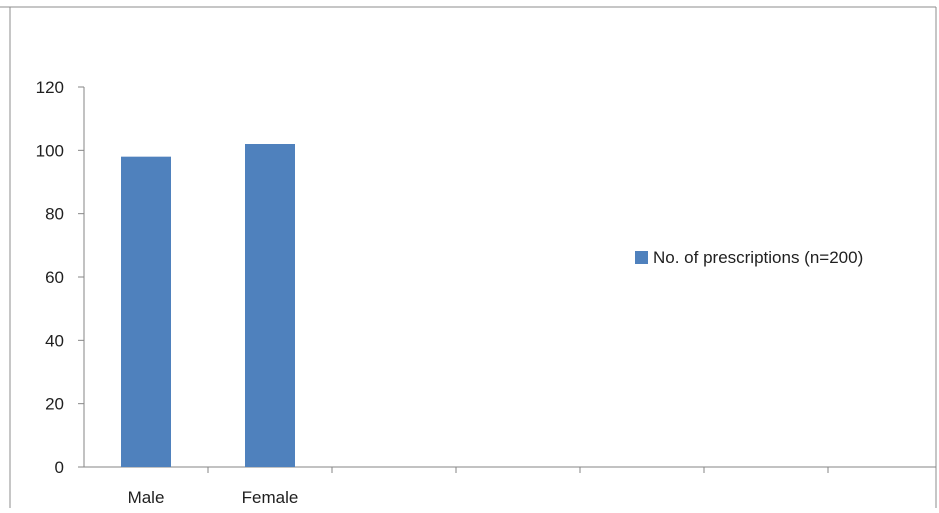  What do you see at coordinates (270, 497) in the screenshot?
I see `x-category-label: Female` at bounding box center [270, 497].